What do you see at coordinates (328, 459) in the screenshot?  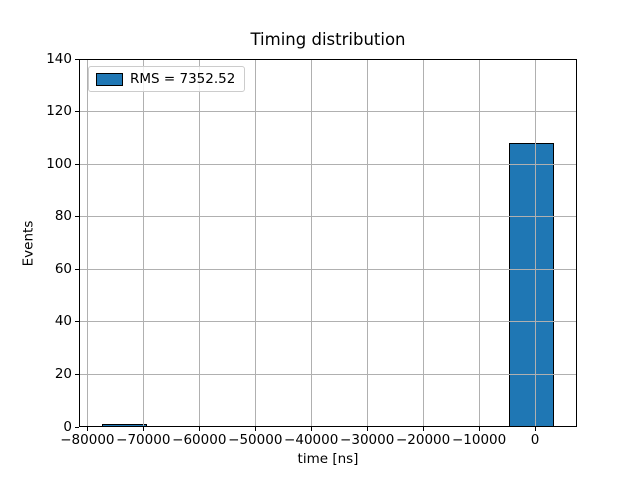 I see `x-axis-label: time [ns]` at bounding box center [328, 459].